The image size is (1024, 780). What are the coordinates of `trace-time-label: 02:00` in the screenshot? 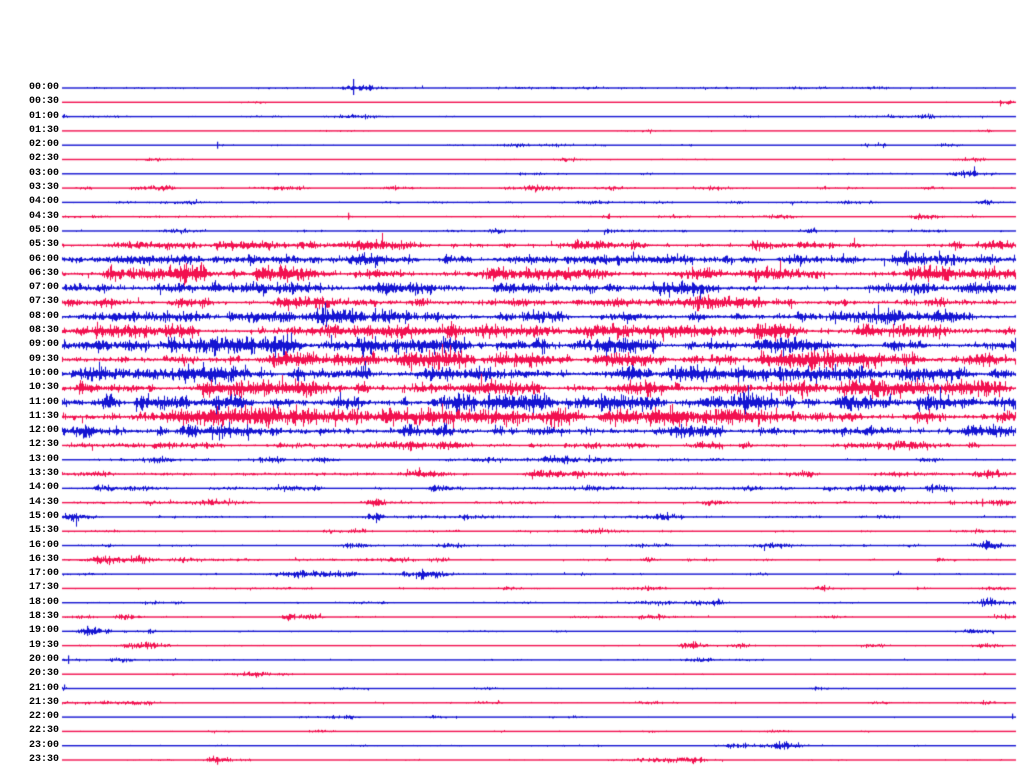 It's located at (43, 145).